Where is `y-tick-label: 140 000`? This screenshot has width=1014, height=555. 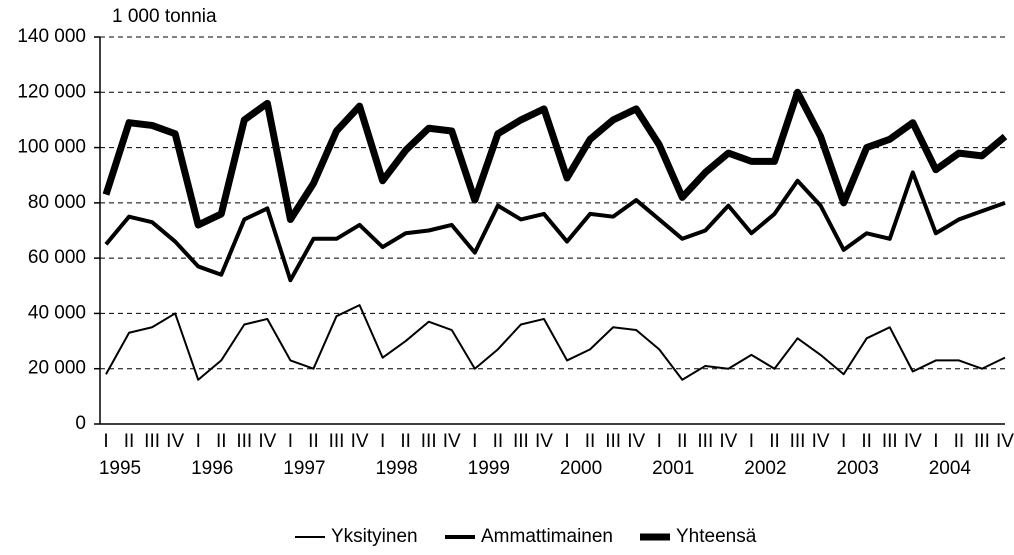 y-tick-label: 140 000 is located at coordinates (51, 36).